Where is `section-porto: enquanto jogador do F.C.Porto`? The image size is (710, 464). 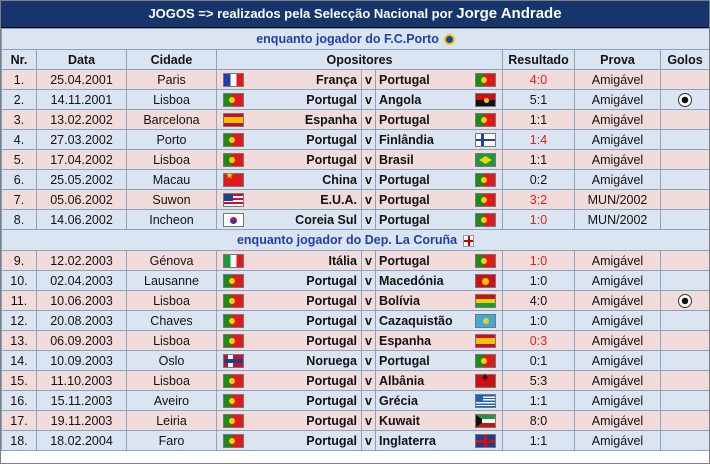 section-porto: enquanto jogador do F.C.Porto is located at coordinates (355, 39).